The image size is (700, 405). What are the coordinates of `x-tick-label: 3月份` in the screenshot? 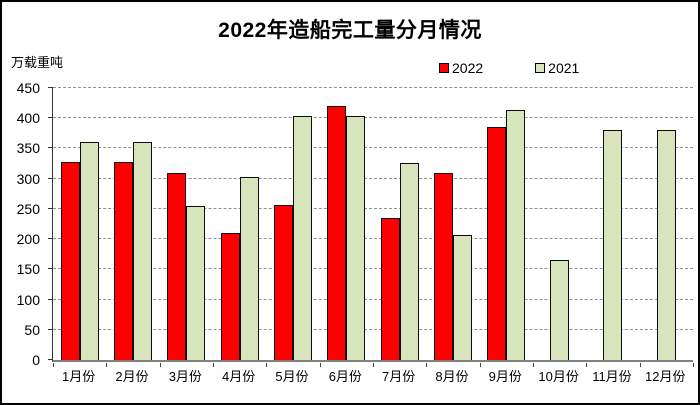 It's located at (185, 376).